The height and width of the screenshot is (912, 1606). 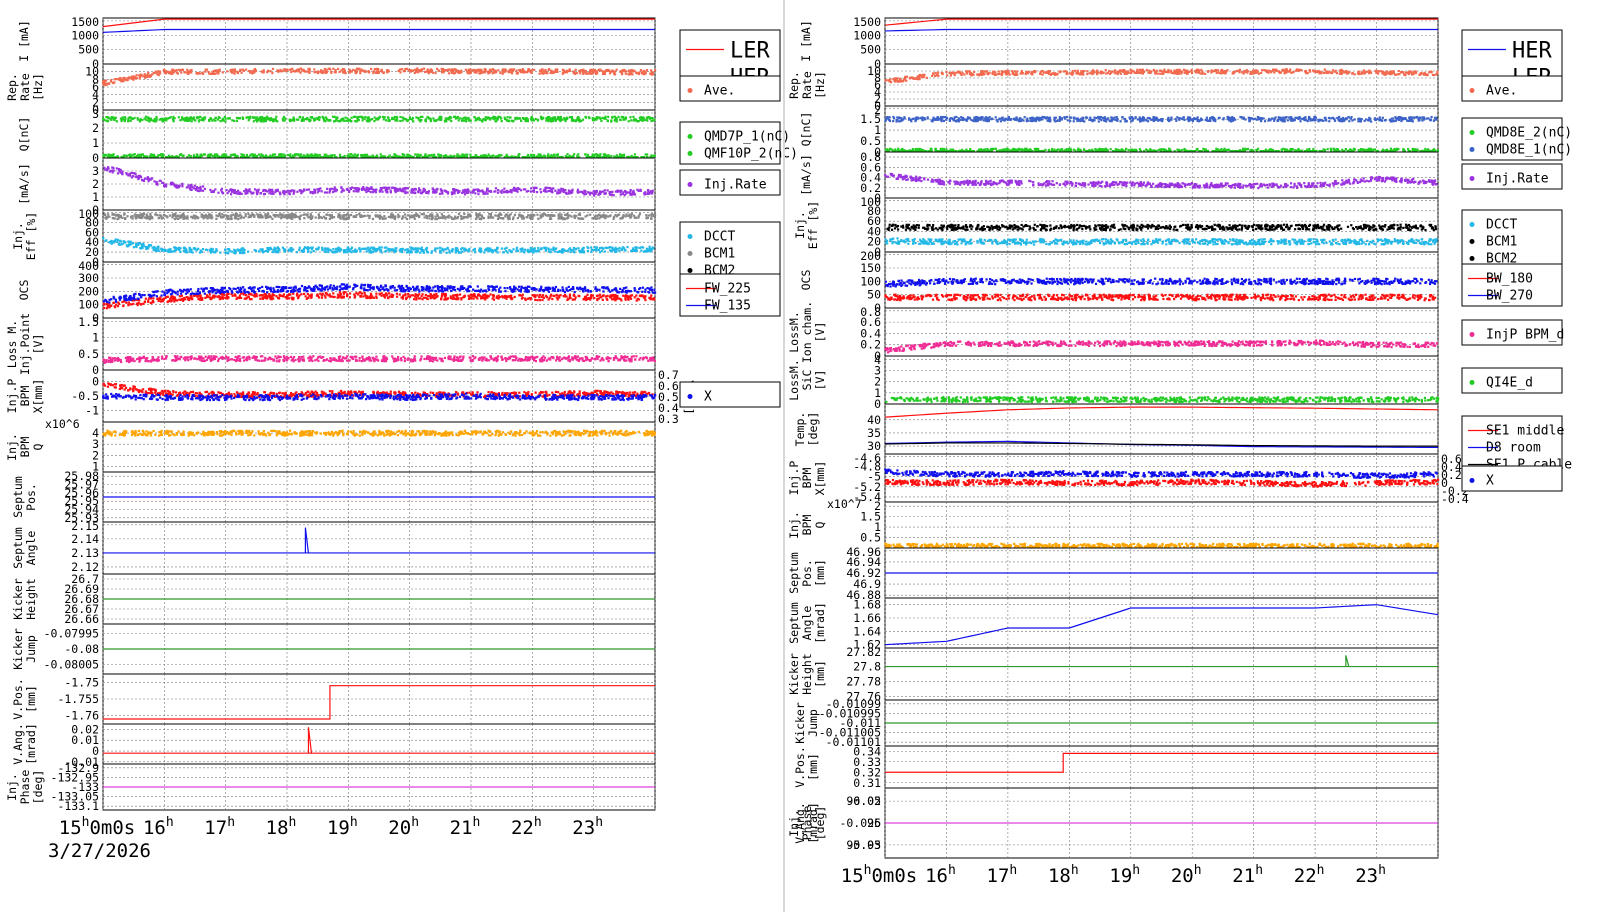 I want to click on legend: DCCTBCM1BCM2, so click(x=730, y=251).